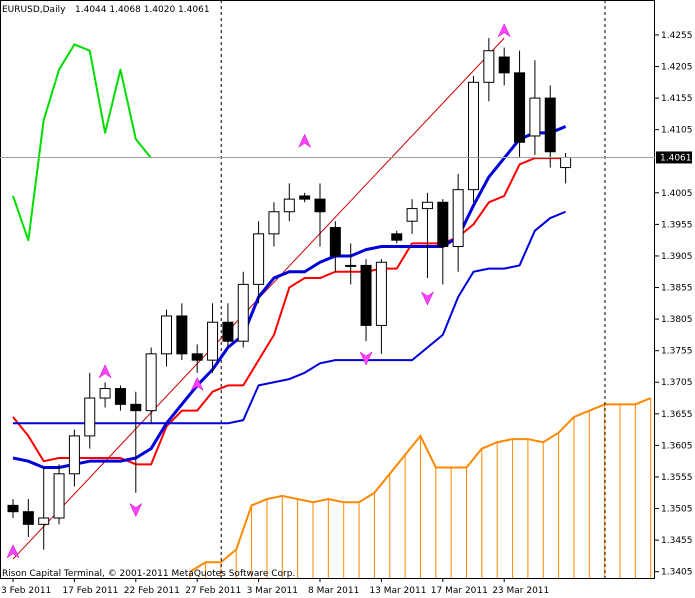 Image resolution: width=695 pixels, height=598 pixels. I want to click on y-tick-label: 1.3905, so click(677, 257).